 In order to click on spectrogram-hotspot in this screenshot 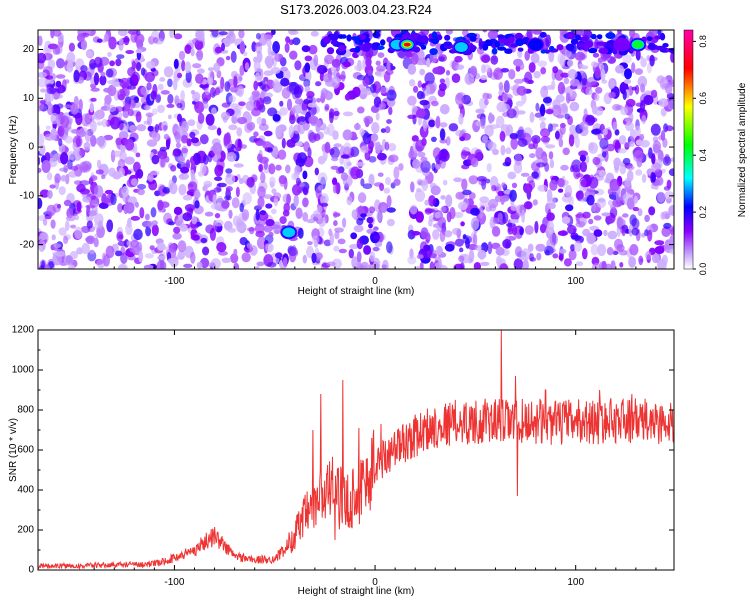, I will do `click(289, 232)`.